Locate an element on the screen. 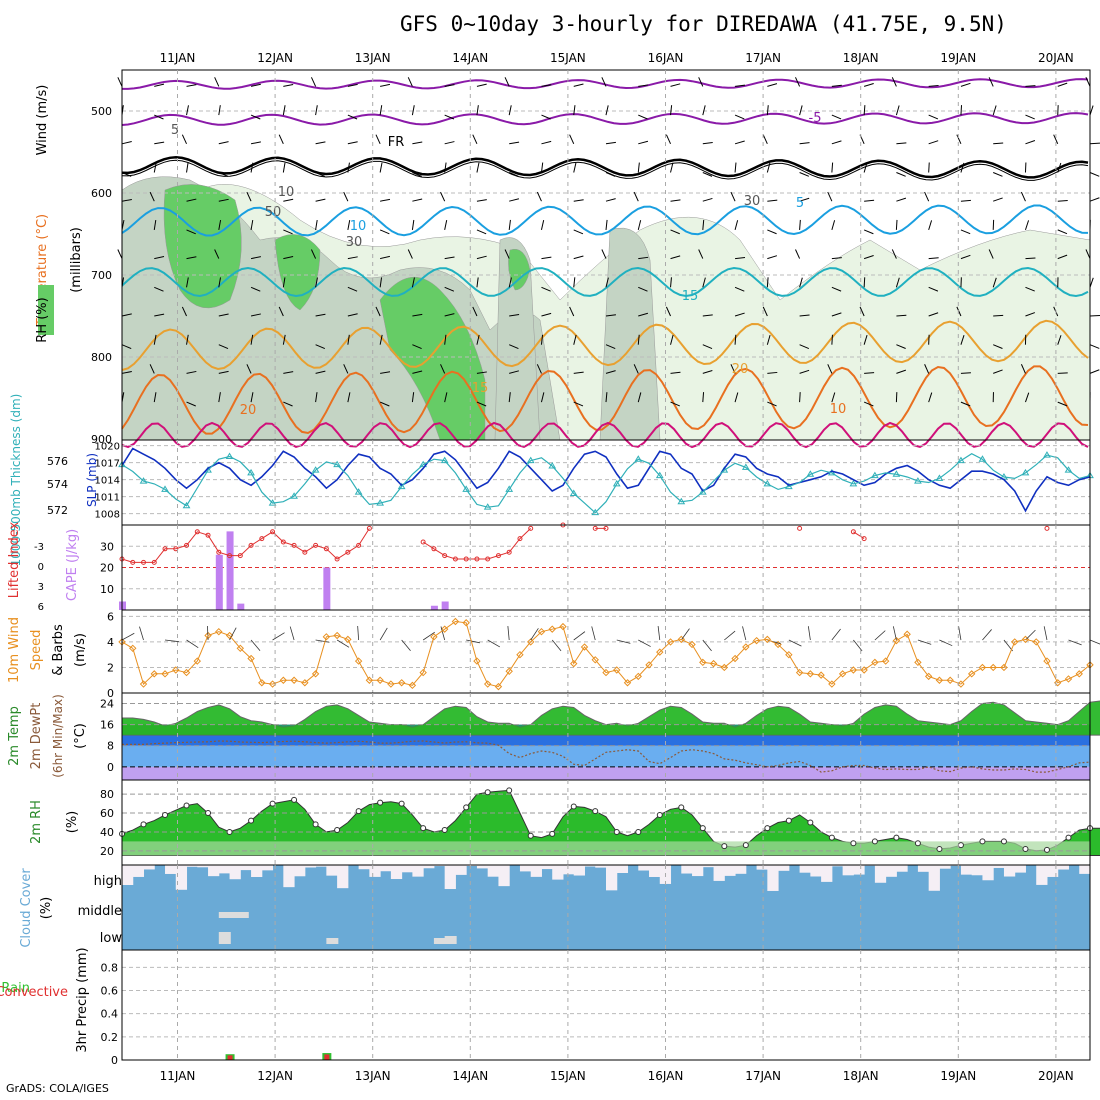  top-date-label: 16JAN is located at coordinates (666, 58).